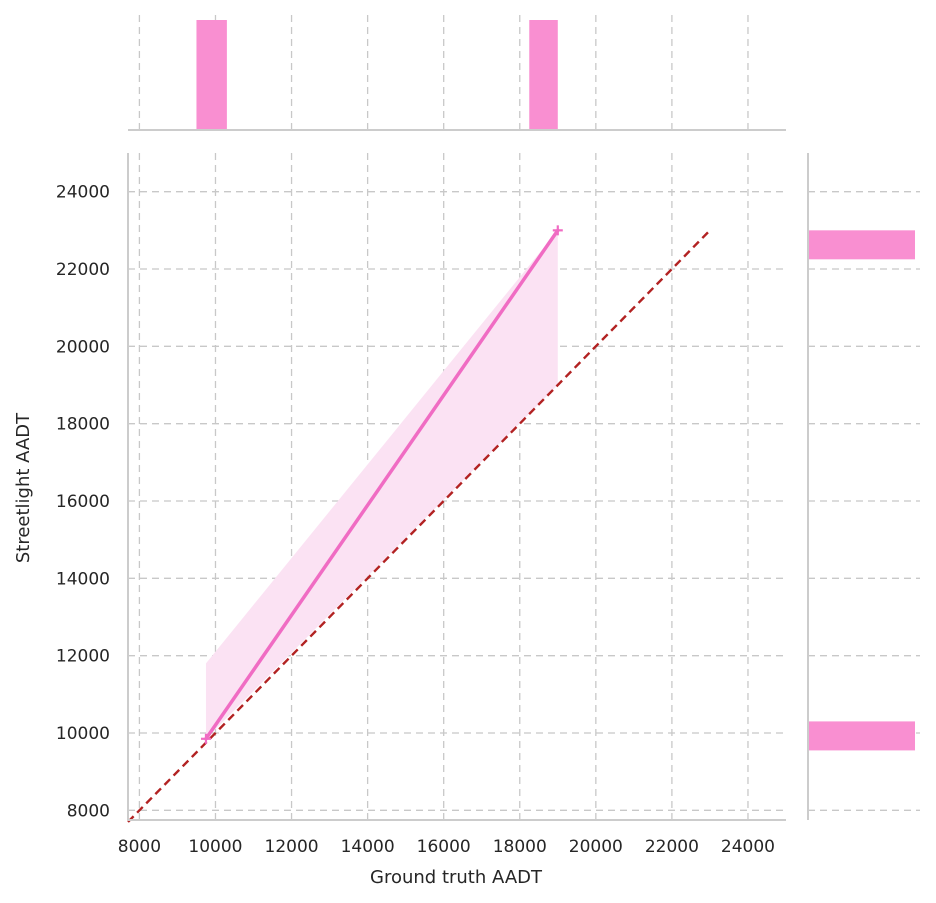 The height and width of the screenshot is (903, 936). I want to click on x-tick-label-1: 10000, so click(215, 847).